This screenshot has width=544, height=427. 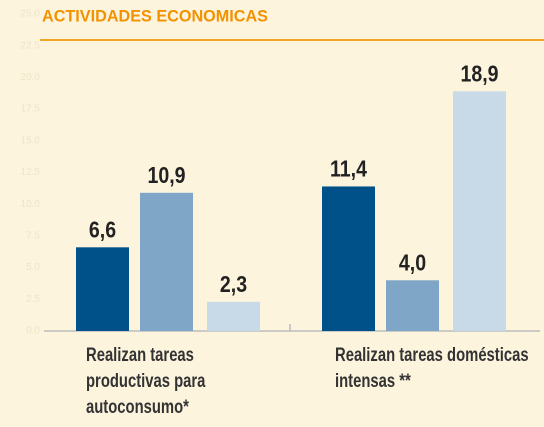 I want to click on y-tick-label: 17.5, so click(x=31, y=109).